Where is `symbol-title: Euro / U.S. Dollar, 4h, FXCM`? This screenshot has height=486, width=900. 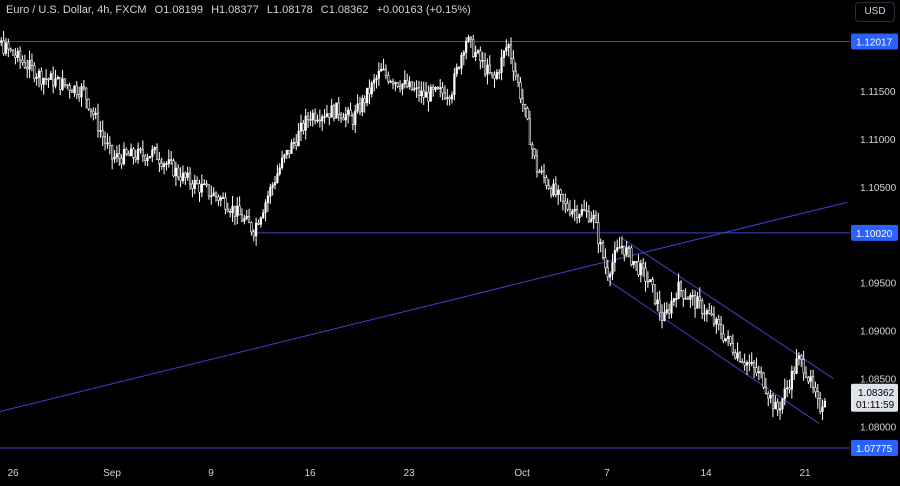 symbol-title: Euro / U.S. Dollar, 4h, FXCM is located at coordinates (76, 10).